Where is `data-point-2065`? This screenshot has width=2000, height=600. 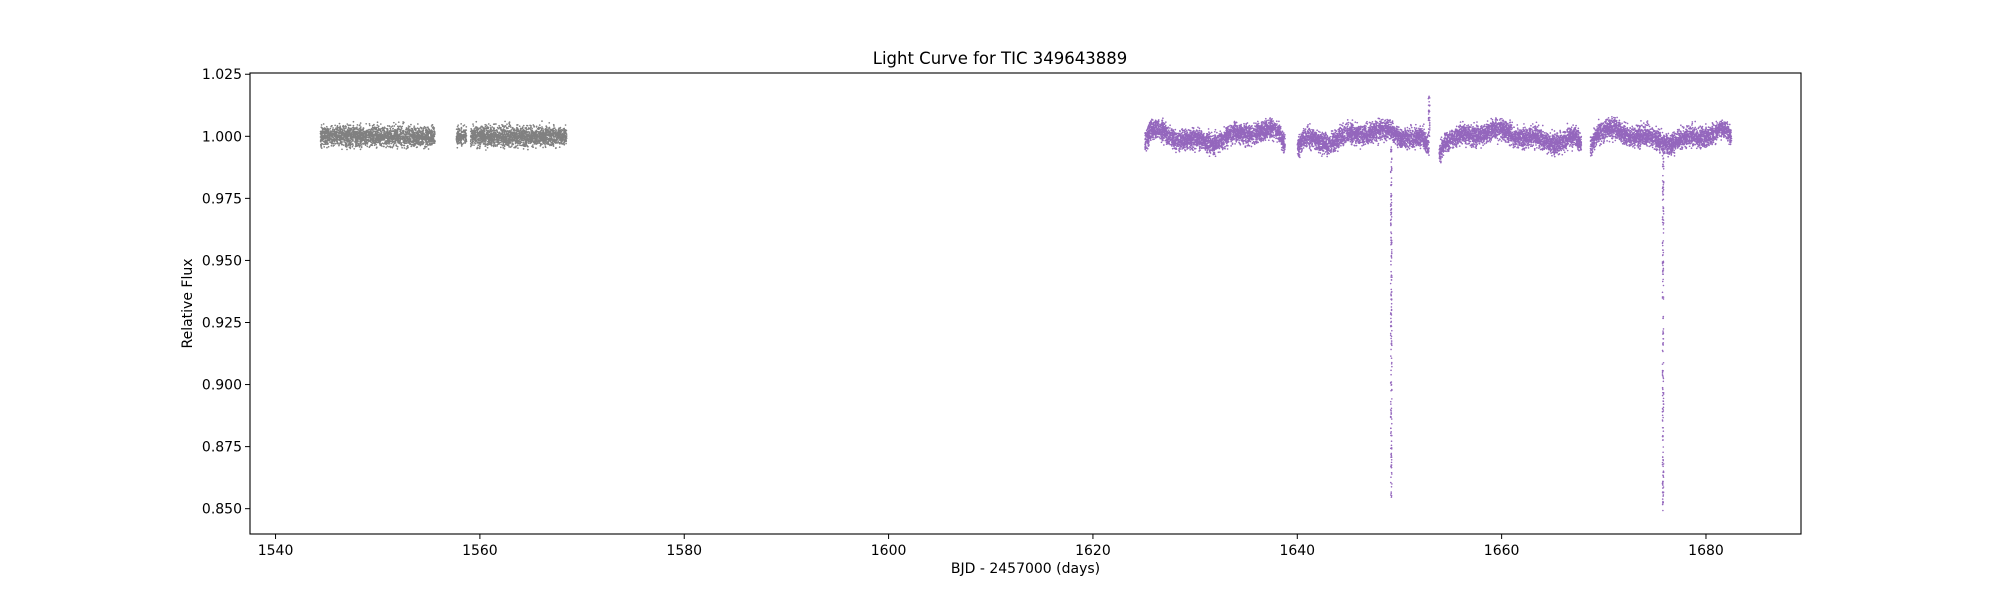 data-point-2065 is located at coordinates (425, 139).